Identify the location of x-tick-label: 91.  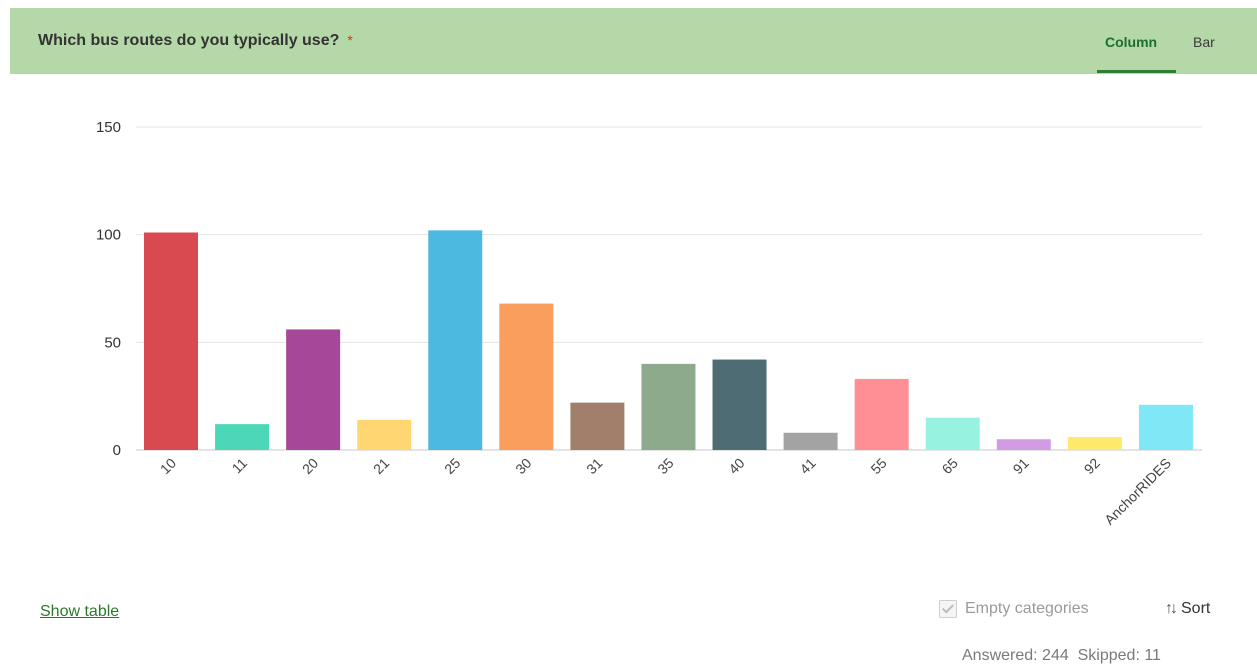
(1021, 466).